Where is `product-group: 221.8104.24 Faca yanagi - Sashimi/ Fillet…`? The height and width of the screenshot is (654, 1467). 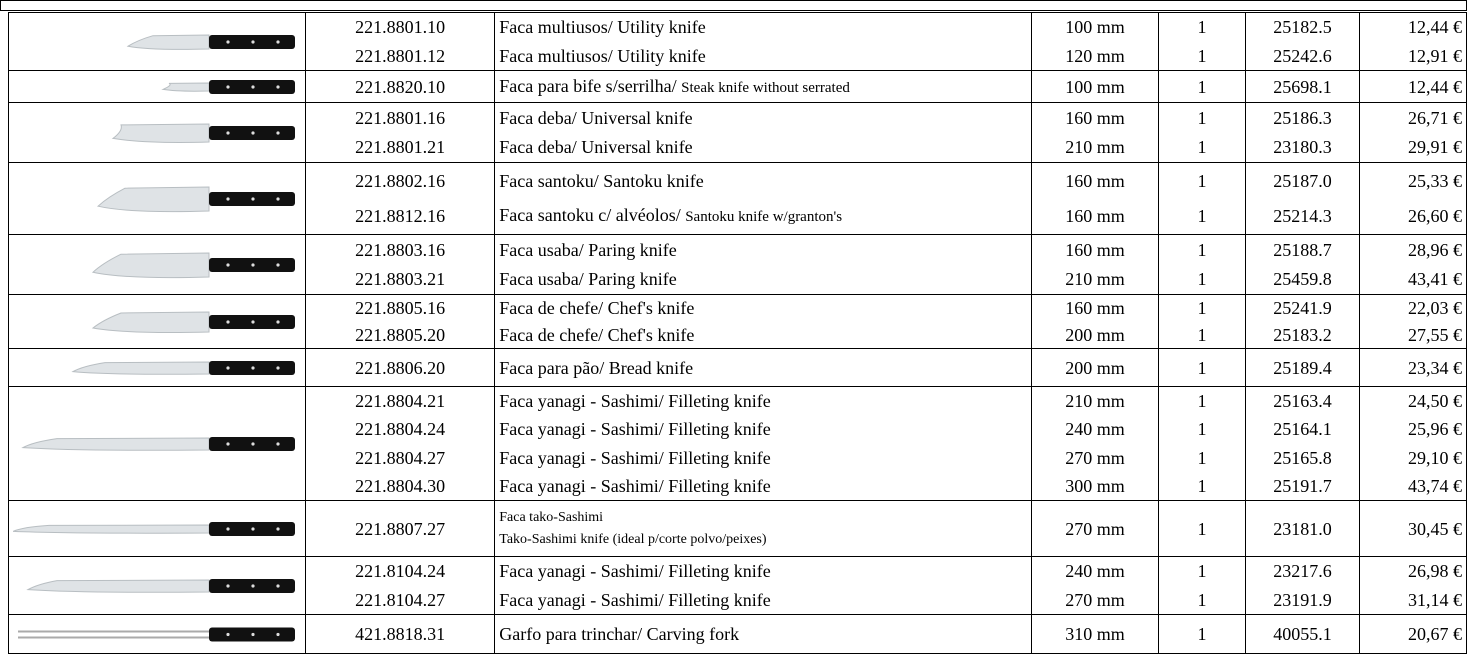
product-group: 221.8104.24 Faca yanagi - Sashimi/ Fillet… is located at coordinates (737, 585).